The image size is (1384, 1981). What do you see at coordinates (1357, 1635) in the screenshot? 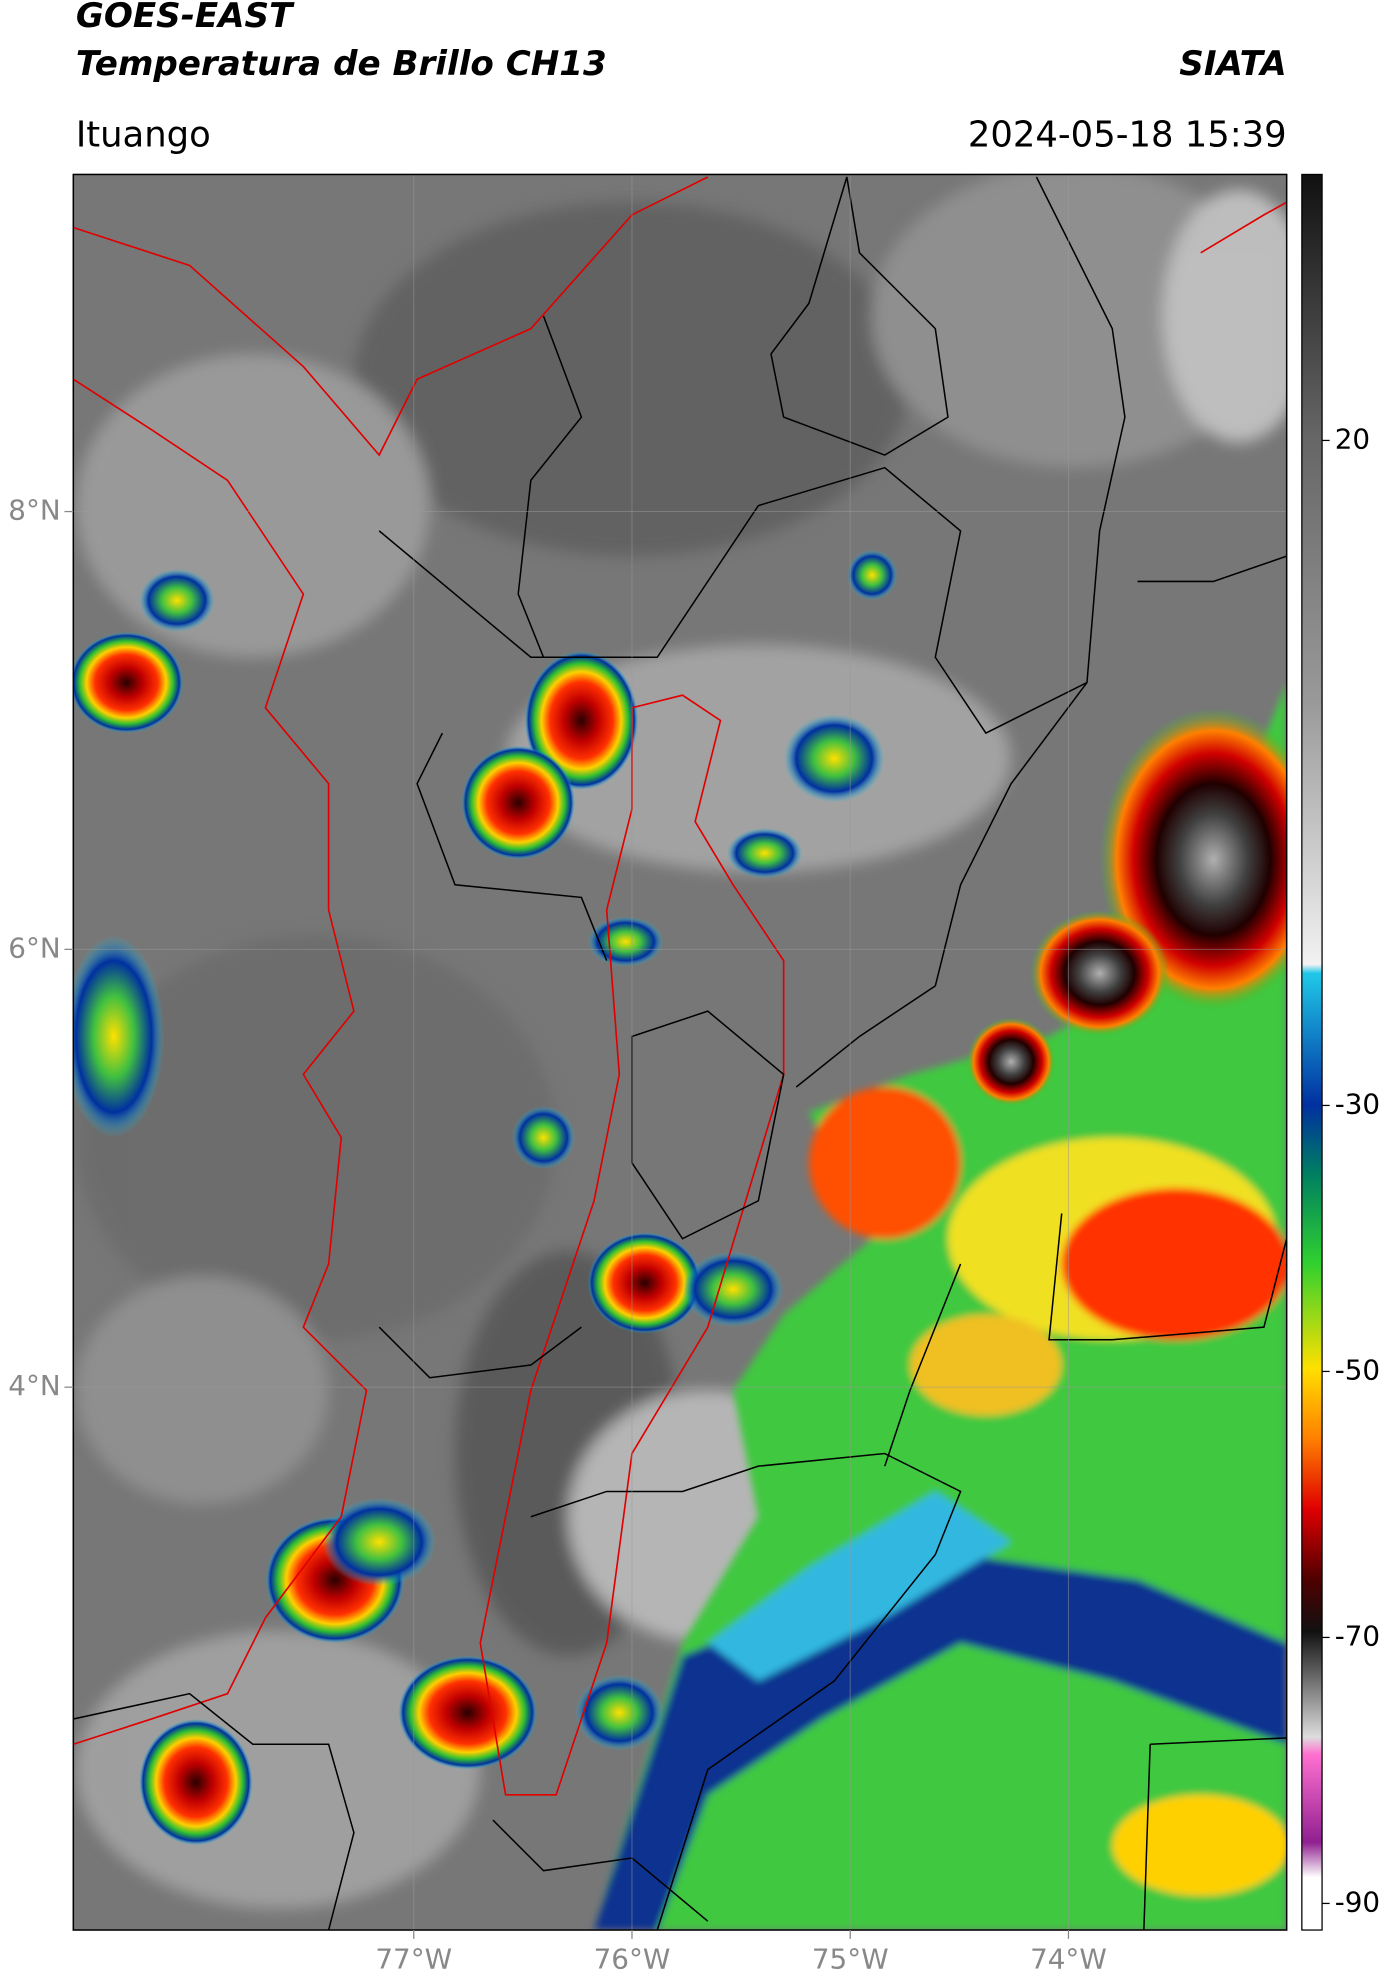
I see `colorbar-tick-label: -70` at bounding box center [1357, 1635].